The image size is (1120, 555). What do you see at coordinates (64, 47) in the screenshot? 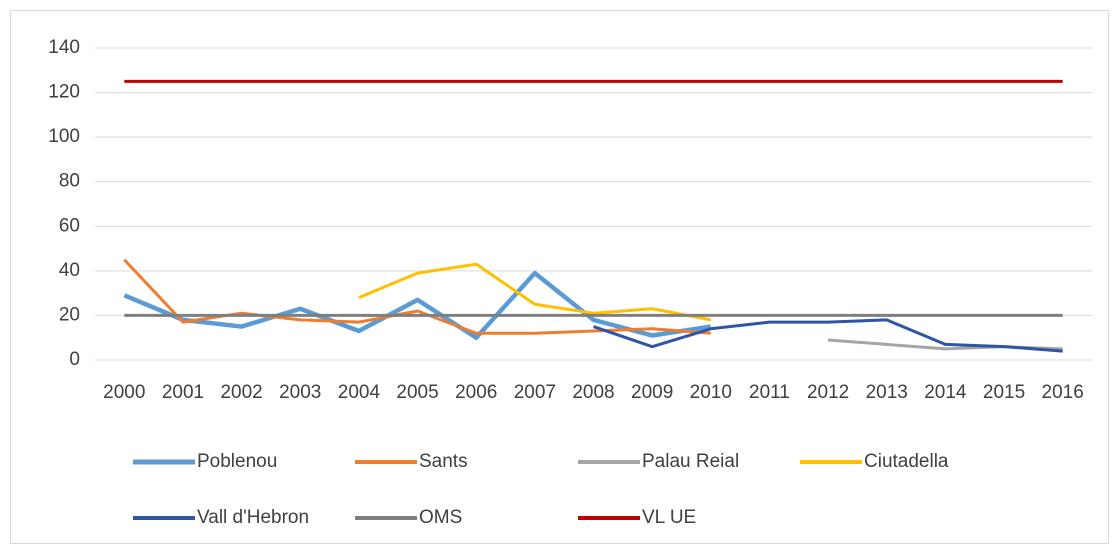
I see `y-tick-label: 140` at bounding box center [64, 47].